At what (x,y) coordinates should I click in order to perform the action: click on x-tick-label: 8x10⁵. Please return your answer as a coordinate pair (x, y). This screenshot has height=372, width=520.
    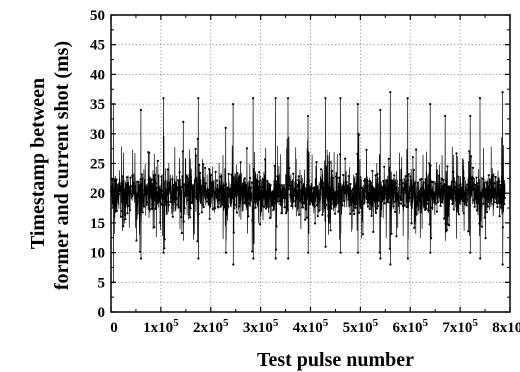
    Looking at the image, I should click on (506, 326).